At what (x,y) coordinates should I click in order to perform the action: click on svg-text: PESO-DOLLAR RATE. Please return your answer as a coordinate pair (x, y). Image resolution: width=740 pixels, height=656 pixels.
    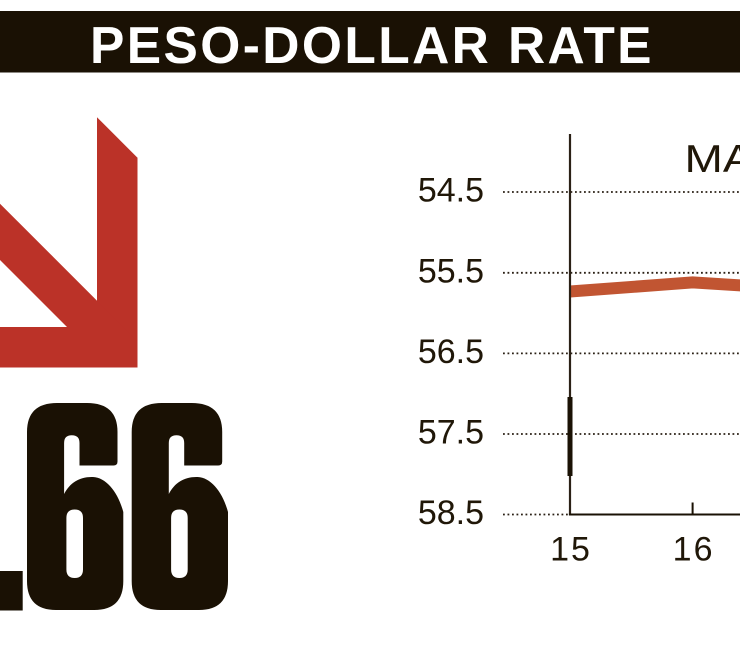
    Looking at the image, I should click on (372, 45).